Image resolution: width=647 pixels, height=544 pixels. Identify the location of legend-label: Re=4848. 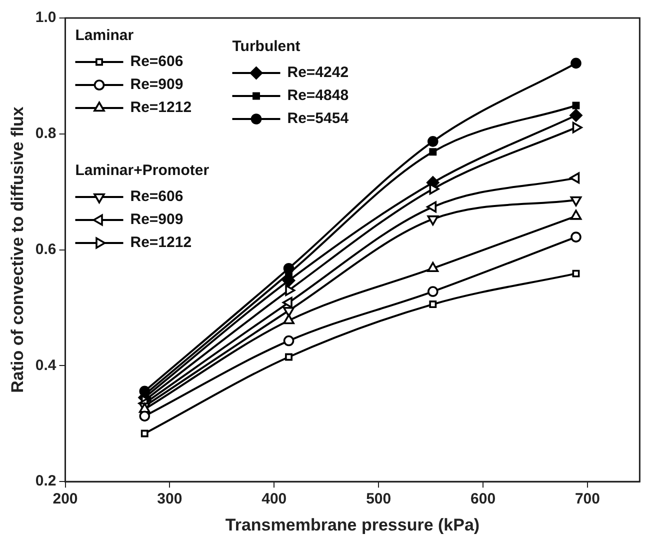
(318, 95).